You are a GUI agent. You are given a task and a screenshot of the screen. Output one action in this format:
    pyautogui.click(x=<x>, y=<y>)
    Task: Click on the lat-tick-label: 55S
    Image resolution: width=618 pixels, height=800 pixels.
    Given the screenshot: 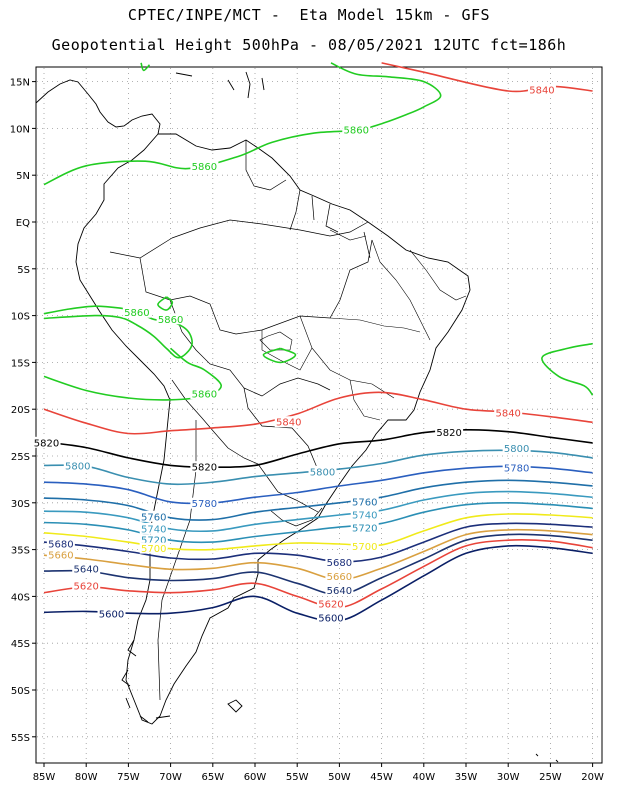 What is the action you would take?
    pyautogui.click(x=20, y=738)
    